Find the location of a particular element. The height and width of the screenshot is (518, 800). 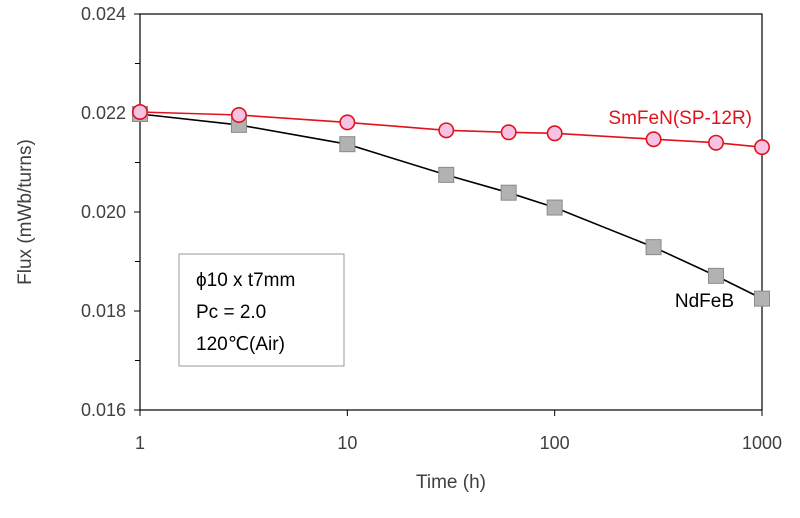

permeance-coefficient-text: Pc = 2.0 is located at coordinates (231, 312).